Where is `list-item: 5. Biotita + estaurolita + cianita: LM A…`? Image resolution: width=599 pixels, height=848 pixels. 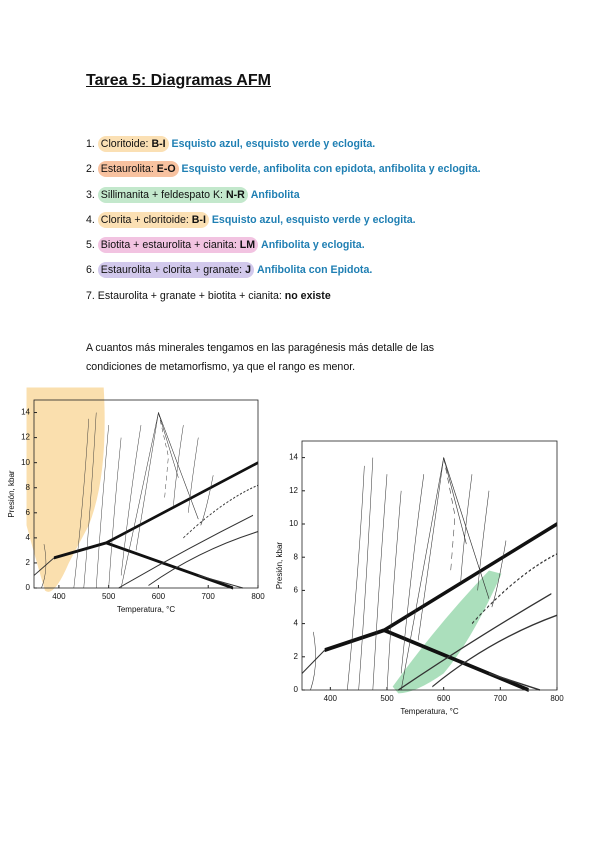
list-item: 5. Biotita + estaurolita + cianita: LM A… is located at coordinates (225, 245).